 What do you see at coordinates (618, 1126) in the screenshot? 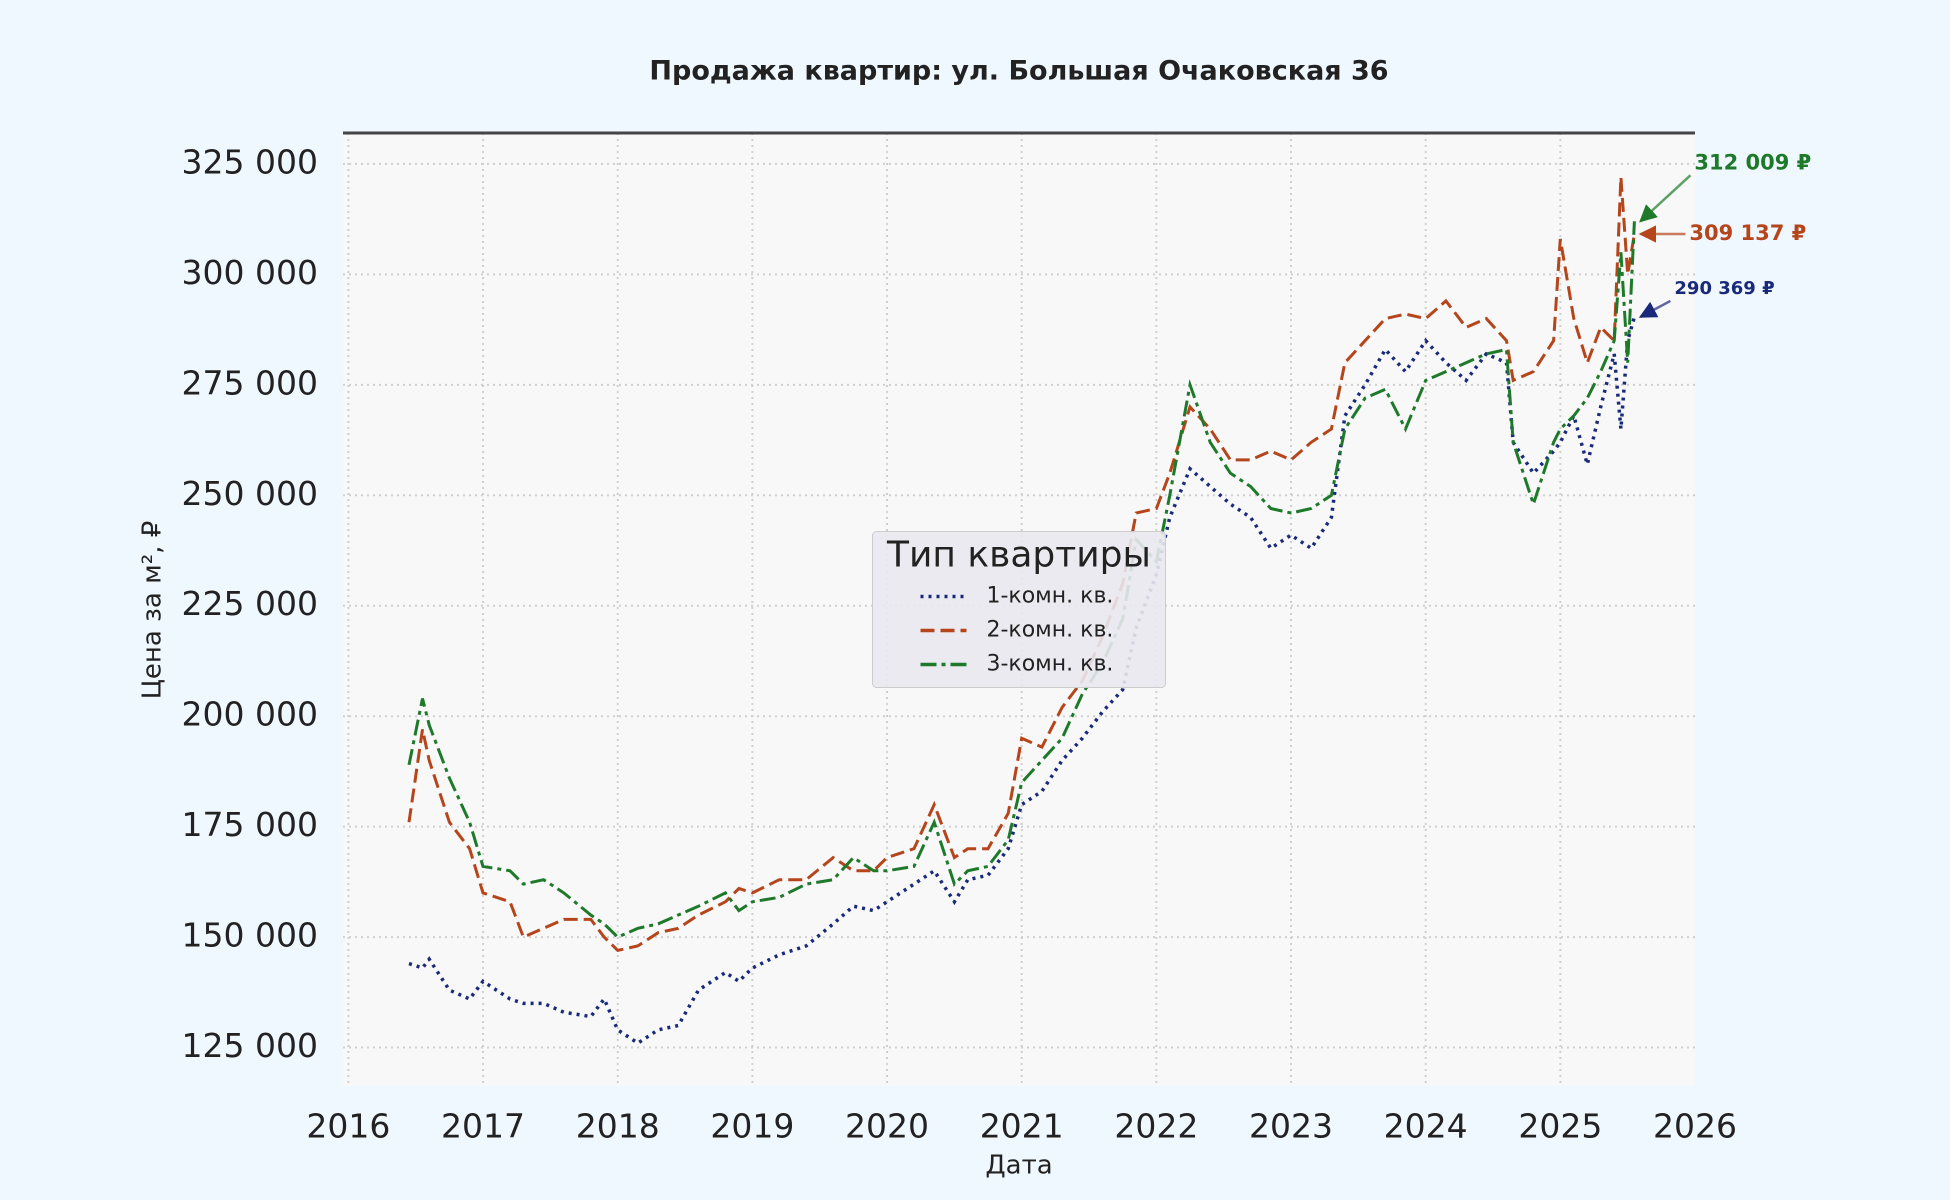
I see `x-tick-label: 2018` at bounding box center [618, 1126].